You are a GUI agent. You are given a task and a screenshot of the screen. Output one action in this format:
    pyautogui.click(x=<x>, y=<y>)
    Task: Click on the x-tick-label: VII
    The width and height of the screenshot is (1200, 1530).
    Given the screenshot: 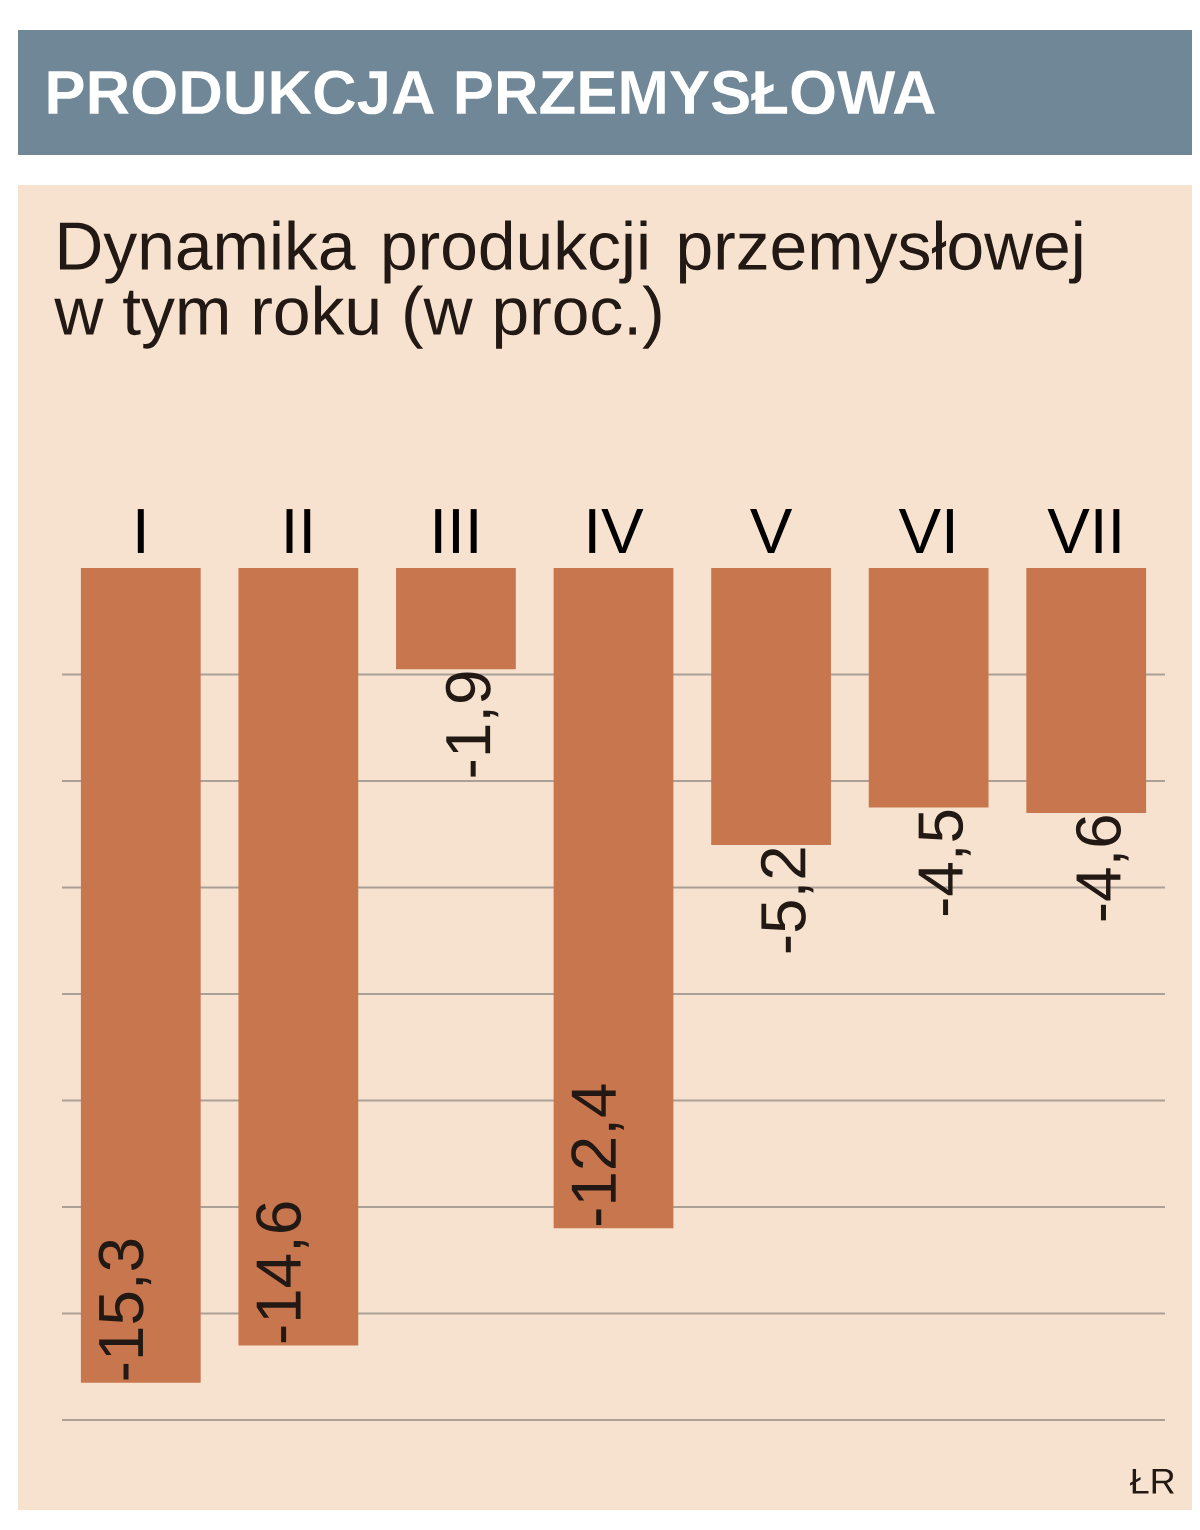 What is the action you would take?
    pyautogui.click(x=1083, y=531)
    